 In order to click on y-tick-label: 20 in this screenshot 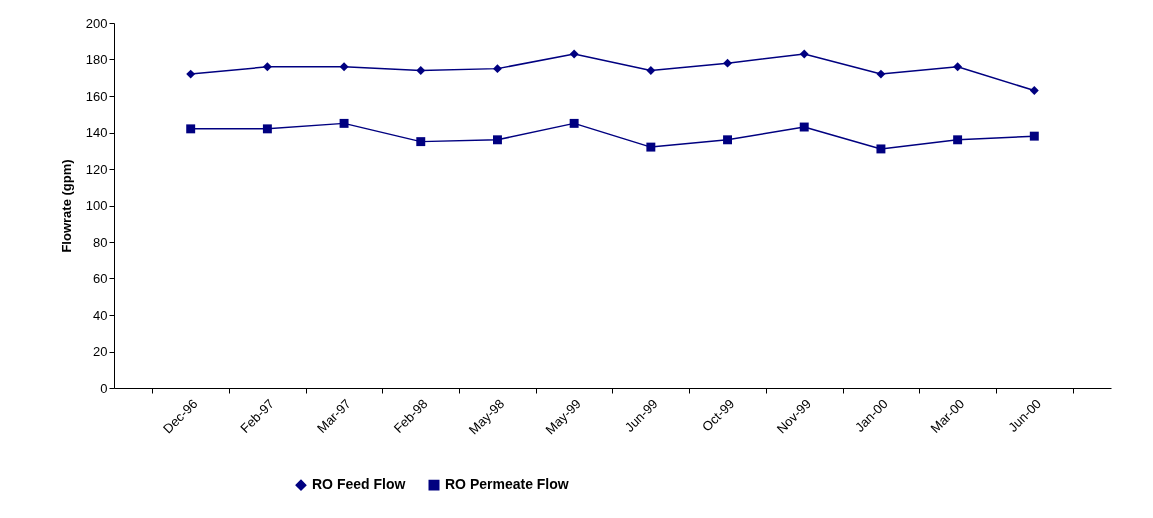, I will do `click(100, 351)`.